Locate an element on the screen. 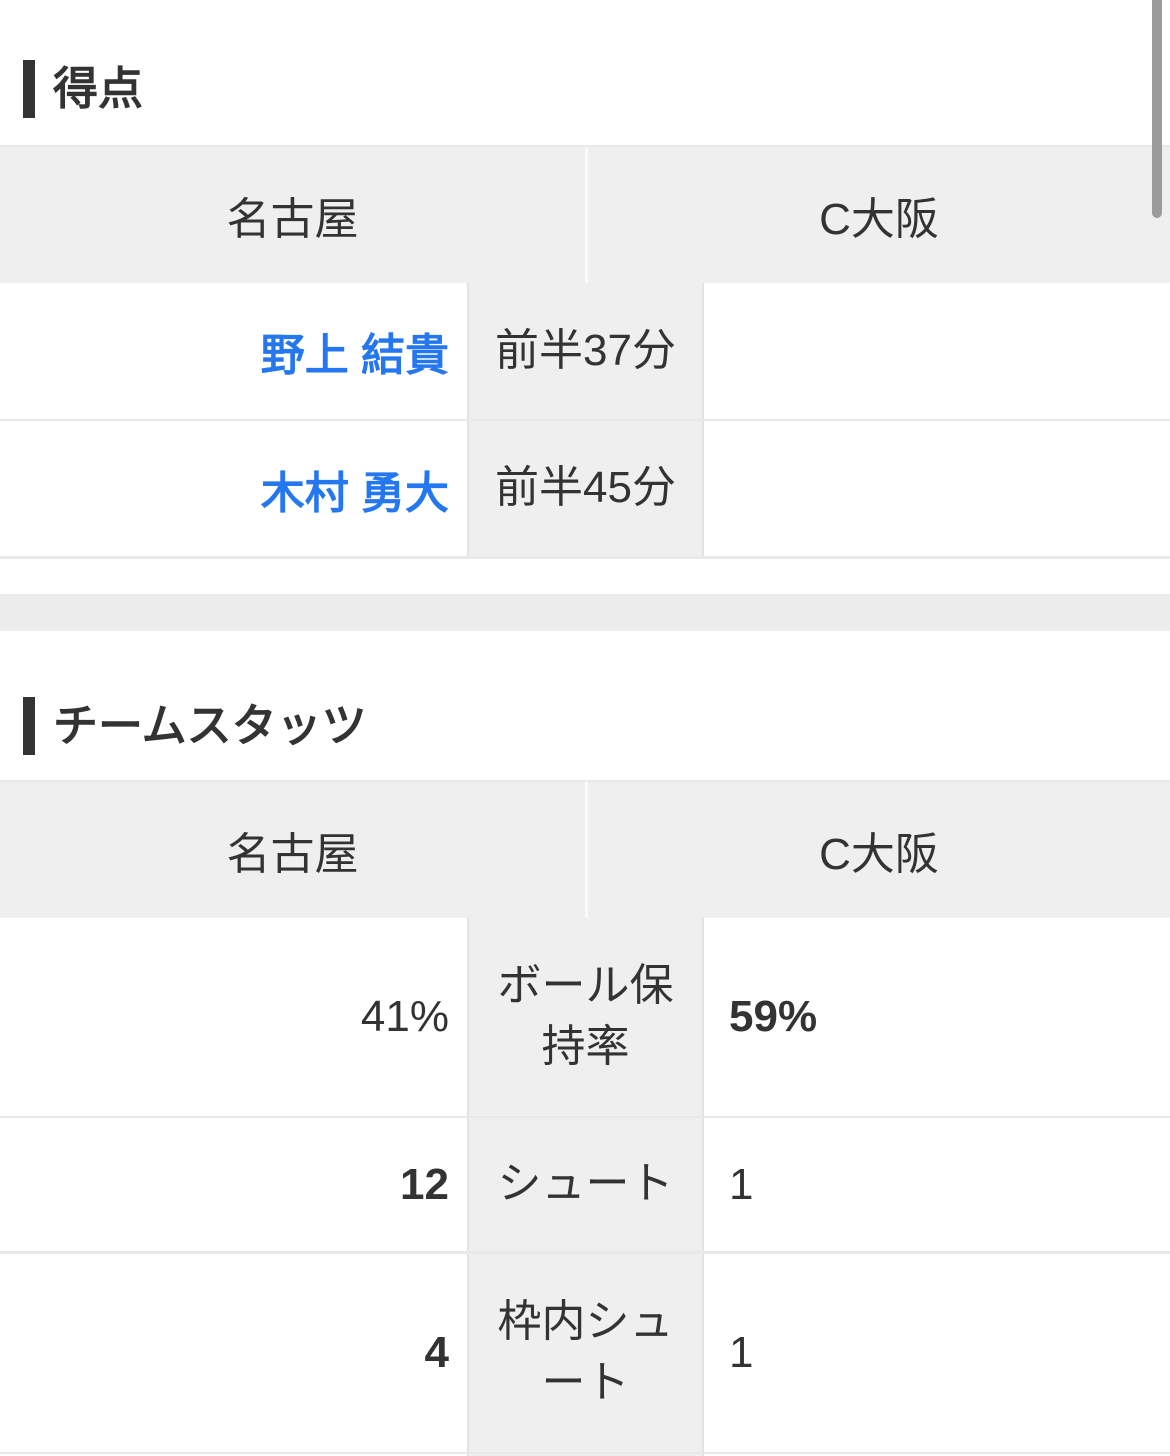 The width and height of the screenshot is (1170, 1456). stats-section-heading: チームスタッツ is located at coordinates (585, 726).